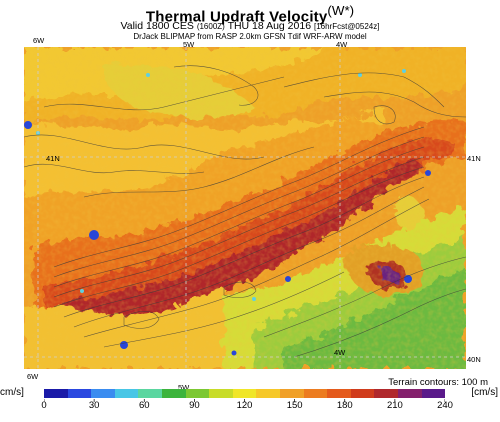 The image size is (500, 422). I want to click on map-title-text: Thermal Updraft Velocity, so click(236, 17).